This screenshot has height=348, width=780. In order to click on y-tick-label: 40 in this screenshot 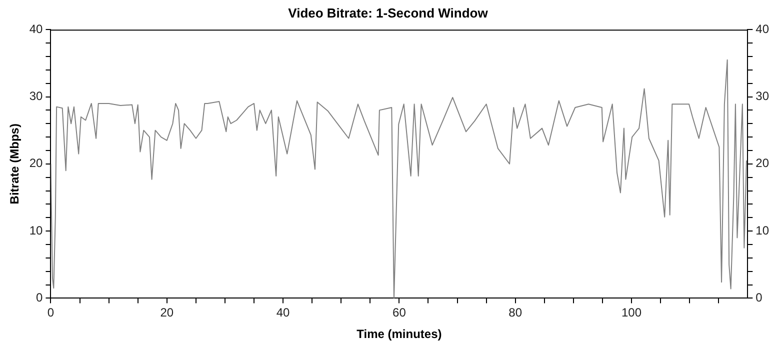, I will do `click(36, 29)`.